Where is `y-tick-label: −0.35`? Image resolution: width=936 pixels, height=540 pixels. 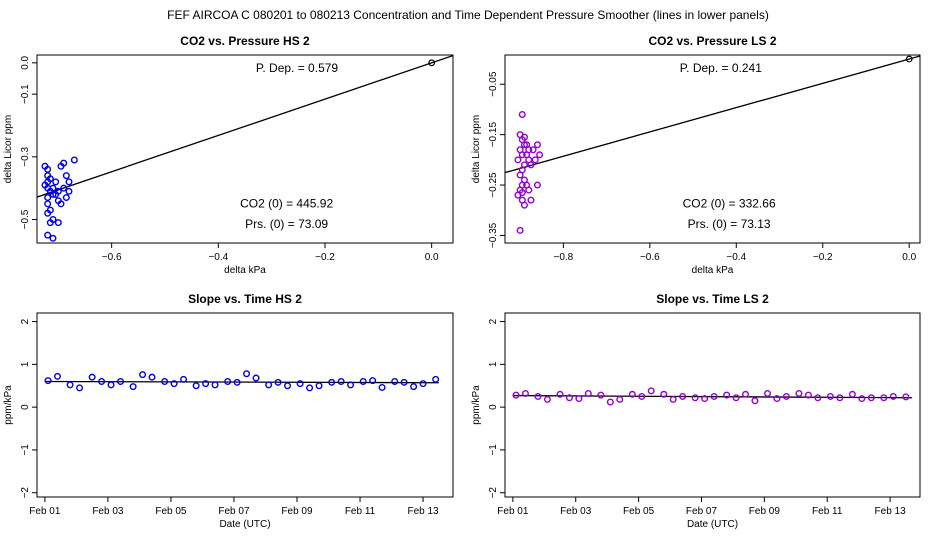
y-tick-label: −0.35 is located at coordinates (493, 235).